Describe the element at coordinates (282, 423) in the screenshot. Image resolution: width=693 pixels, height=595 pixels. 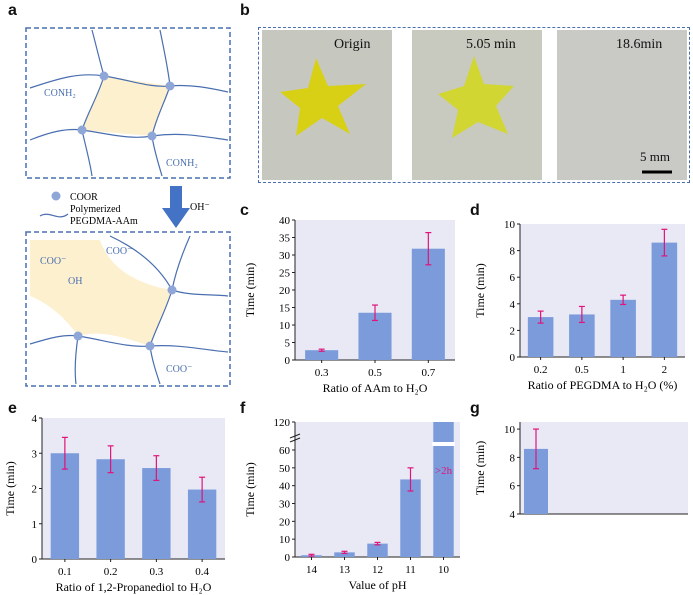
I see `y-tick-label-f: 120` at that location.